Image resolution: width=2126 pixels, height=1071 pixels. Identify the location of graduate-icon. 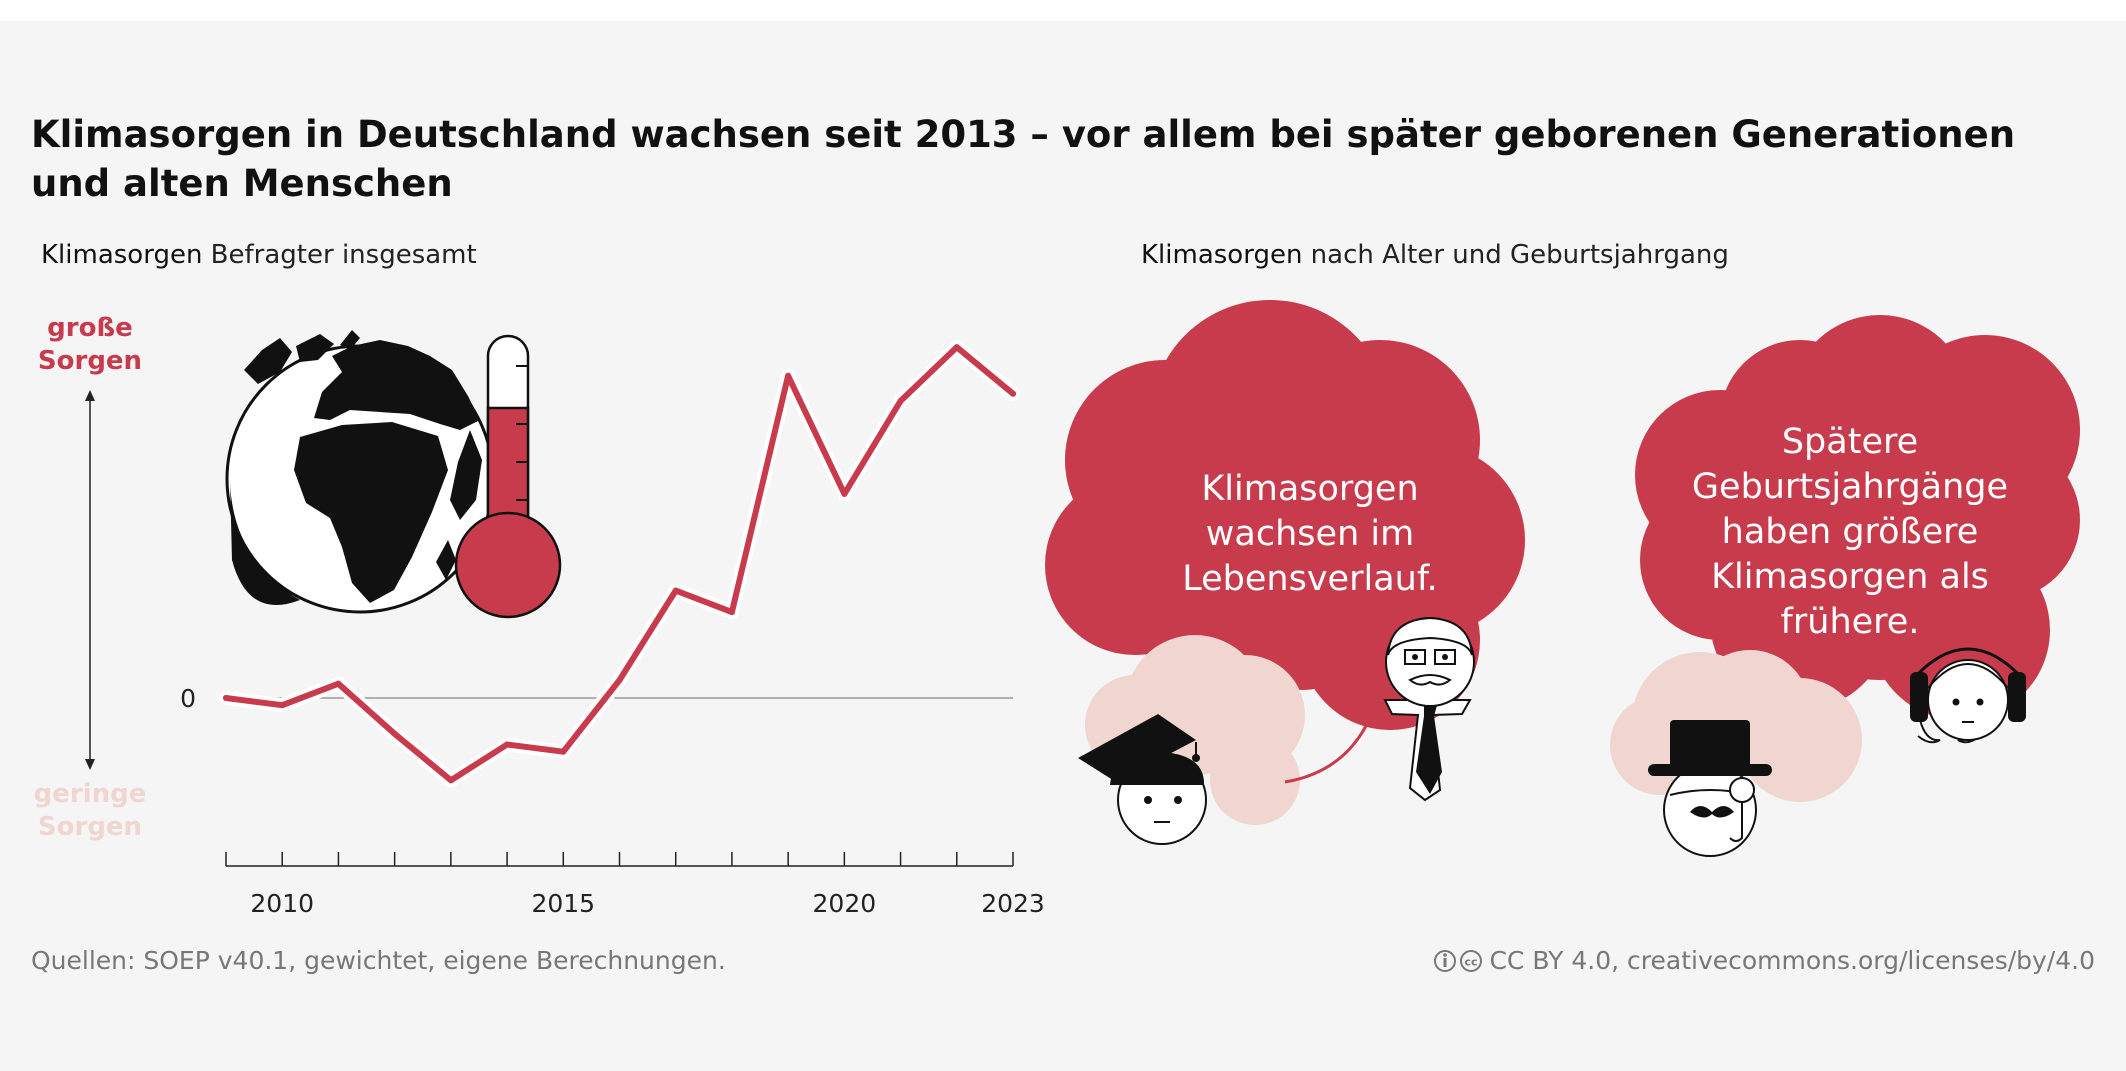
(1142, 779).